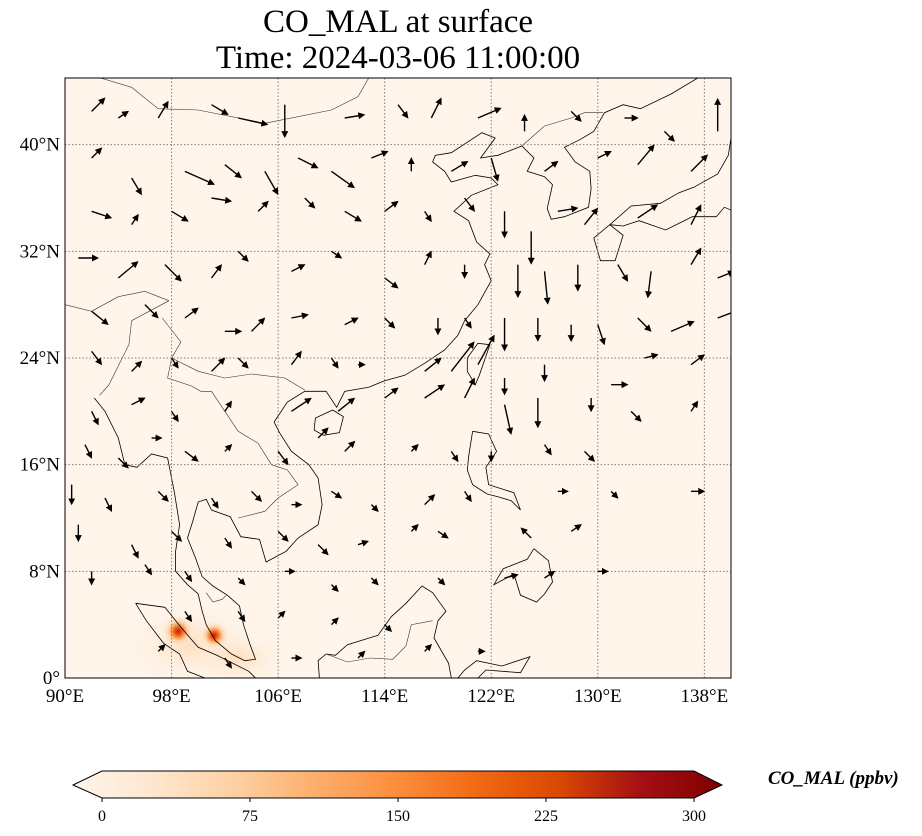 This screenshot has height=836, width=922. What do you see at coordinates (102, 816) in the screenshot?
I see `colorbar-tick-label: 0` at bounding box center [102, 816].